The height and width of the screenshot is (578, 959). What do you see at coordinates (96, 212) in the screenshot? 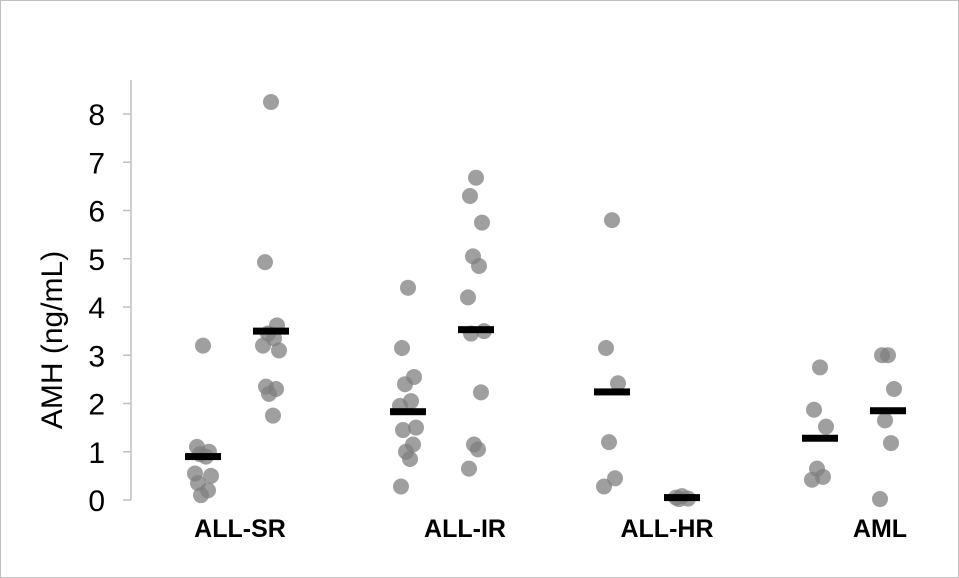
I see `y-tick-label: 6` at bounding box center [96, 212].